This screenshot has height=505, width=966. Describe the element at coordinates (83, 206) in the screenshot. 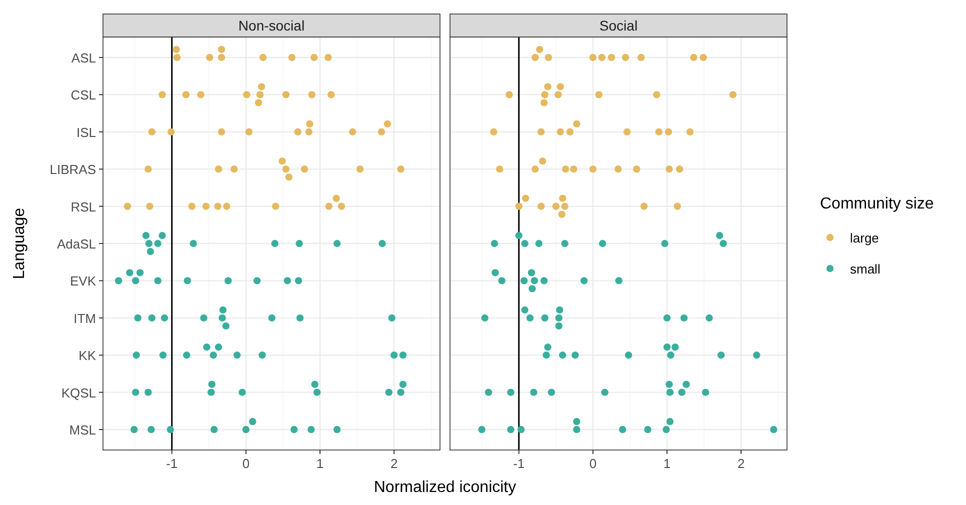

I see `y-tick-label: RSL` at that location.